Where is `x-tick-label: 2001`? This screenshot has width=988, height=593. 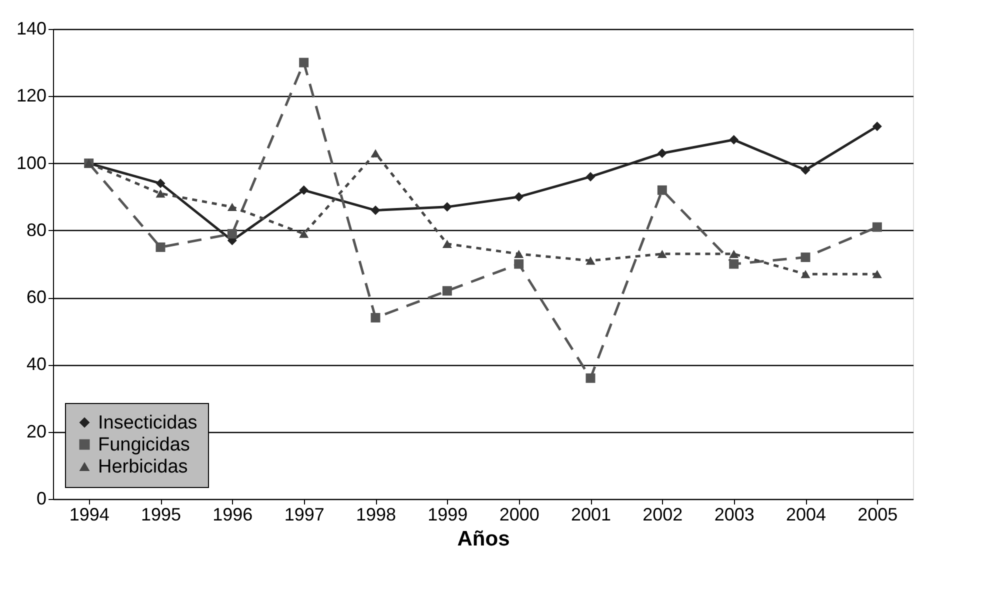 x-tick-label: 2001 is located at coordinates (591, 514).